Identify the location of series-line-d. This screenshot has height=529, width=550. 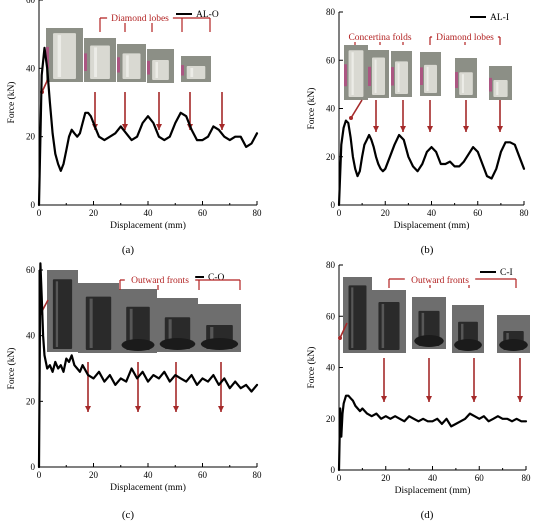
(432, 433).